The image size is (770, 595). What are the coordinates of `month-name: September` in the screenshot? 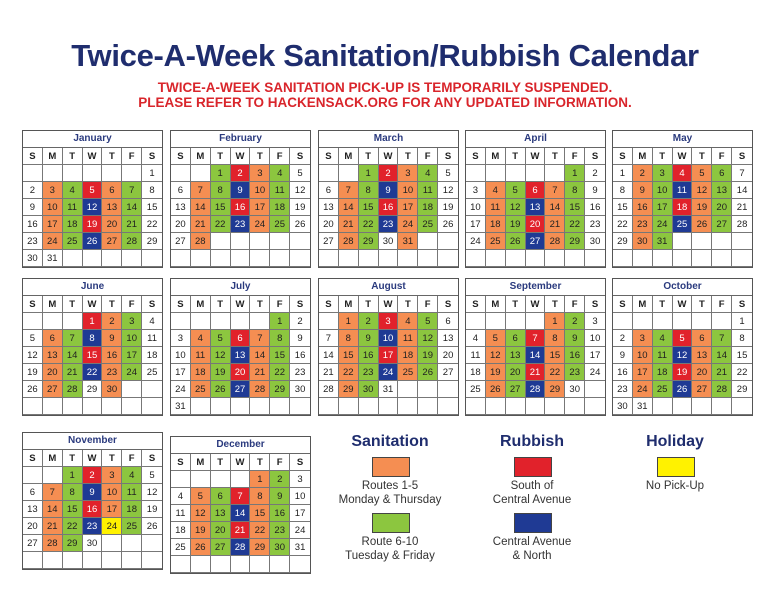 It's located at (535, 287).